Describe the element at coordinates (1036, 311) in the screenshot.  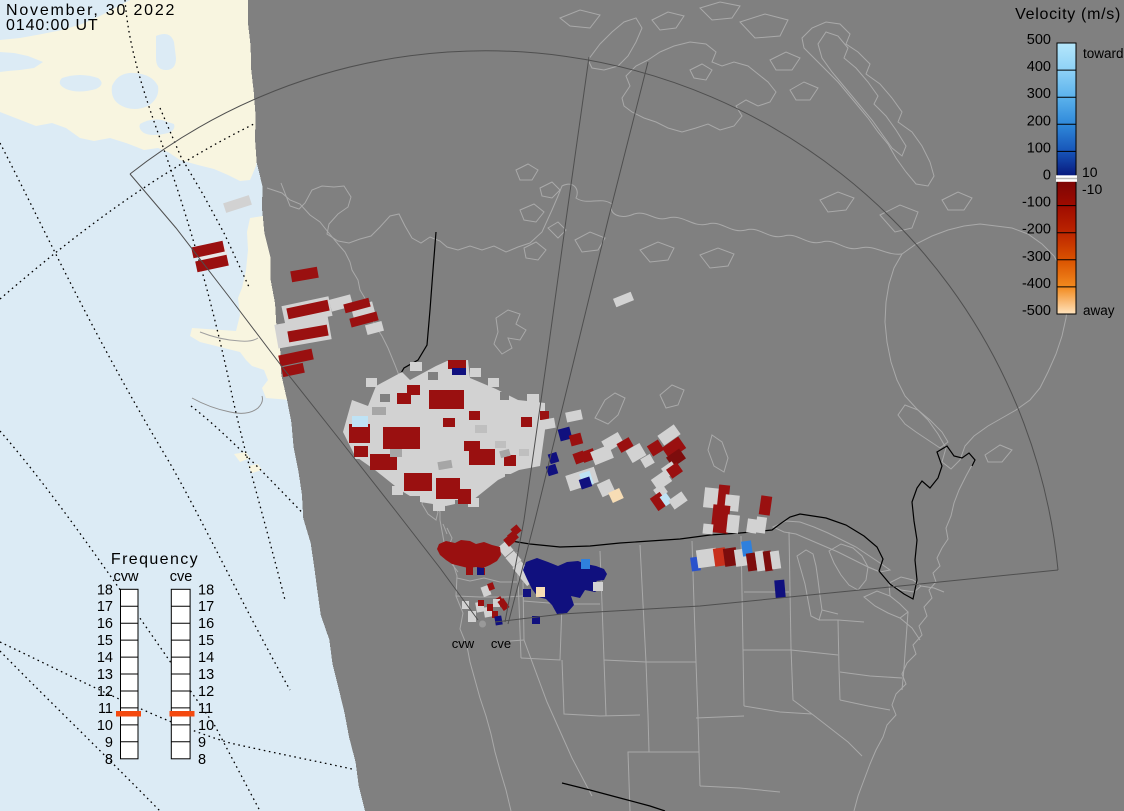
I see `svg-text: -500` at that location.